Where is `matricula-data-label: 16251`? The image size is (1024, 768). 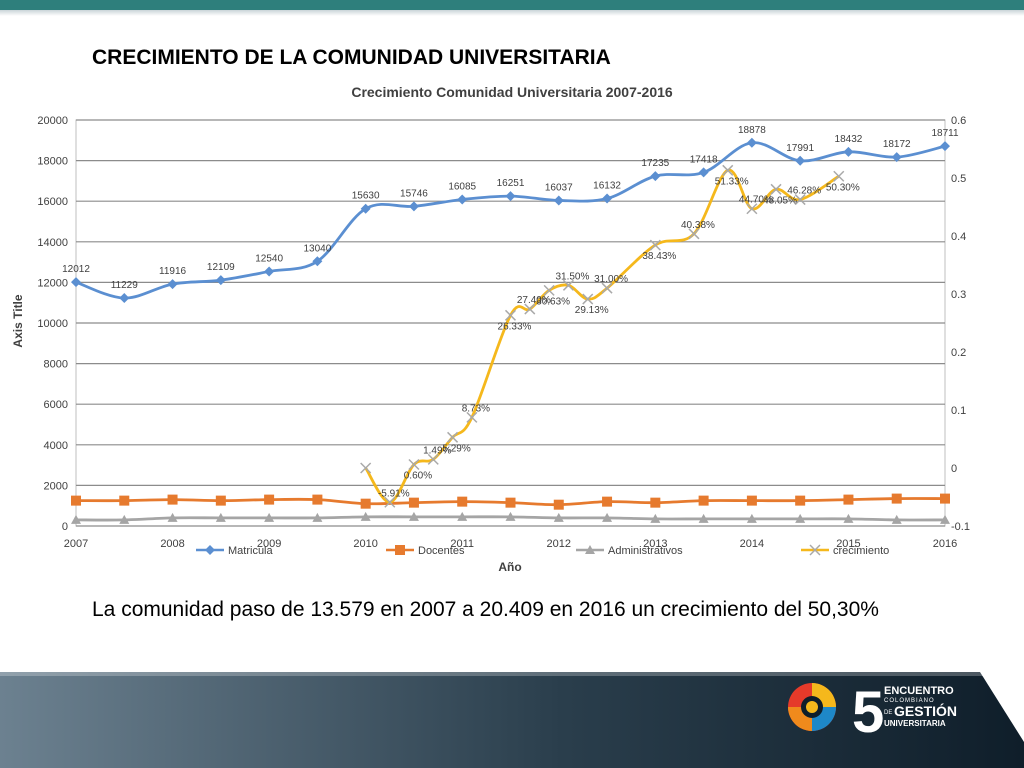 matricula-data-label: 16251 is located at coordinates (511, 183).